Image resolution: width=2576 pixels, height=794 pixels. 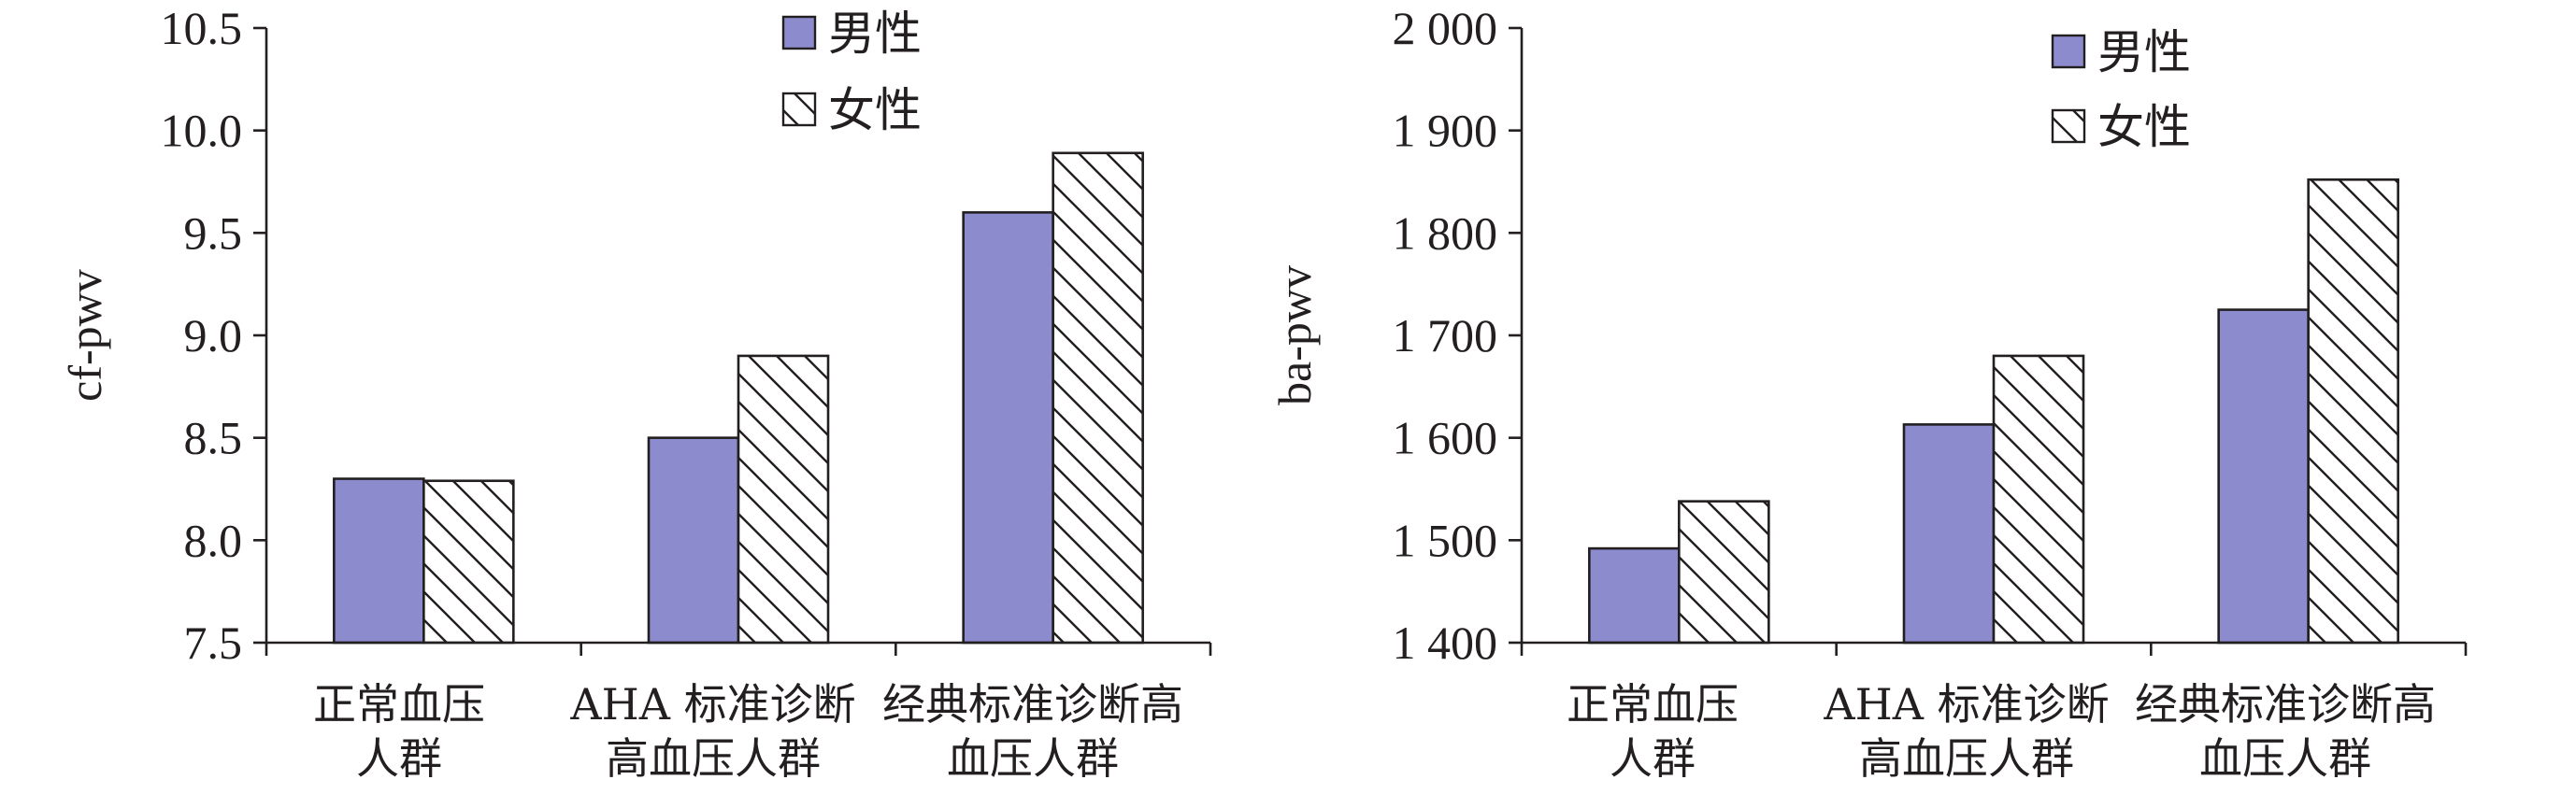 I want to click on y-tick-label: 8.0, so click(x=213, y=540).